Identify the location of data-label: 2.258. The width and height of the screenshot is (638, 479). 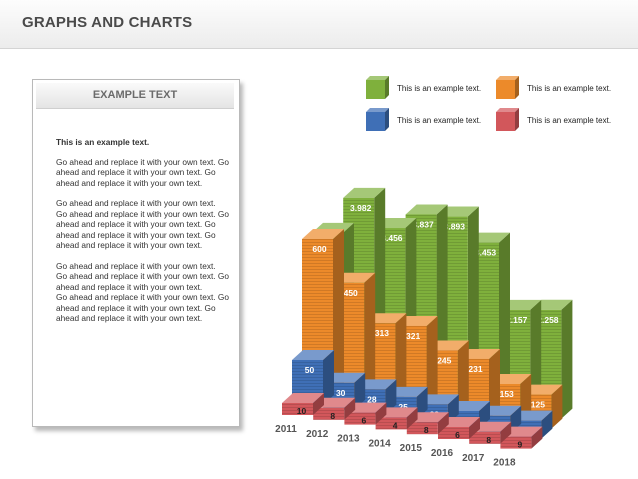
(548, 320).